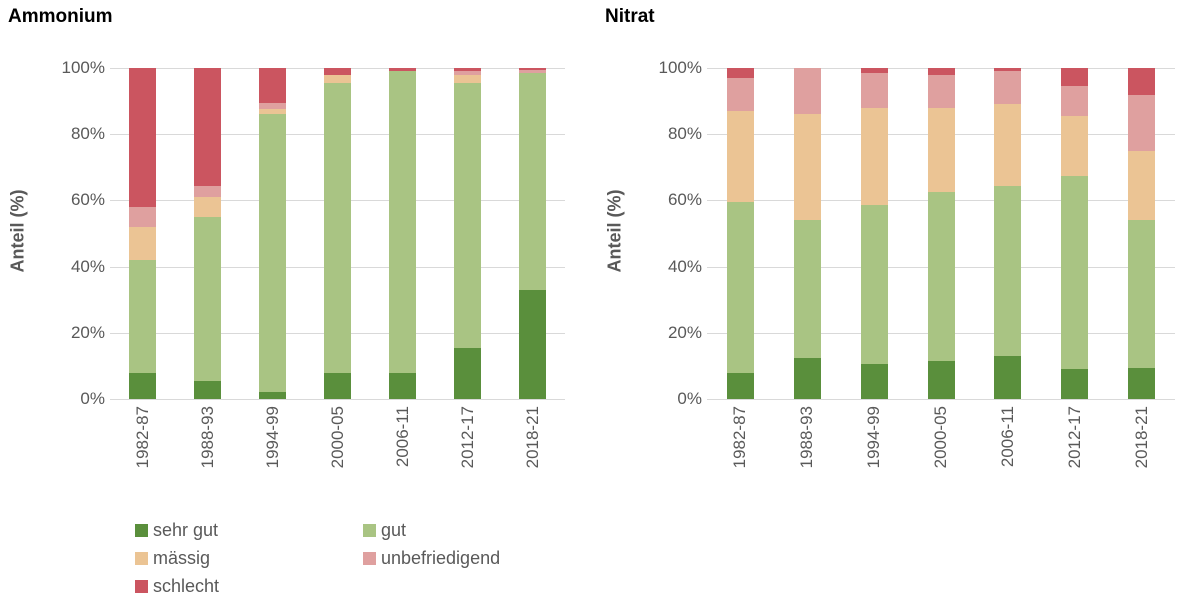 The image size is (1190, 612). I want to click on legend-label: gut, so click(394, 529).